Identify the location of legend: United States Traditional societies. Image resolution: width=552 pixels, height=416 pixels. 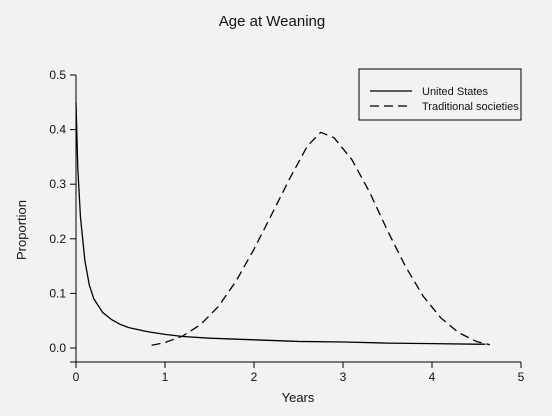
(440, 94).